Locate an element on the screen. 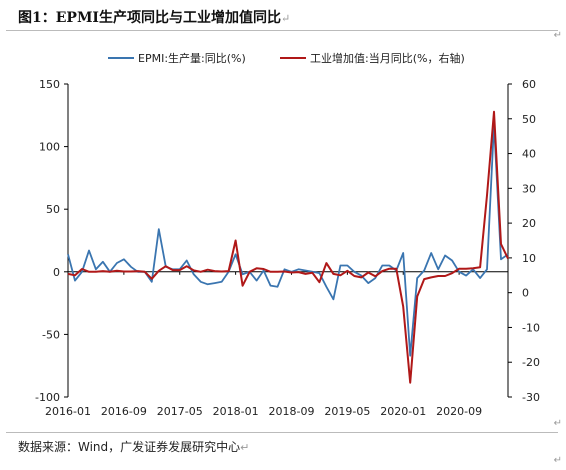 Image resolution: width=566 pixels, height=470 pixels. chart-title-bar: 图1：EPMI生产项同比与工业增加值同比↵ is located at coordinates (282, 15).